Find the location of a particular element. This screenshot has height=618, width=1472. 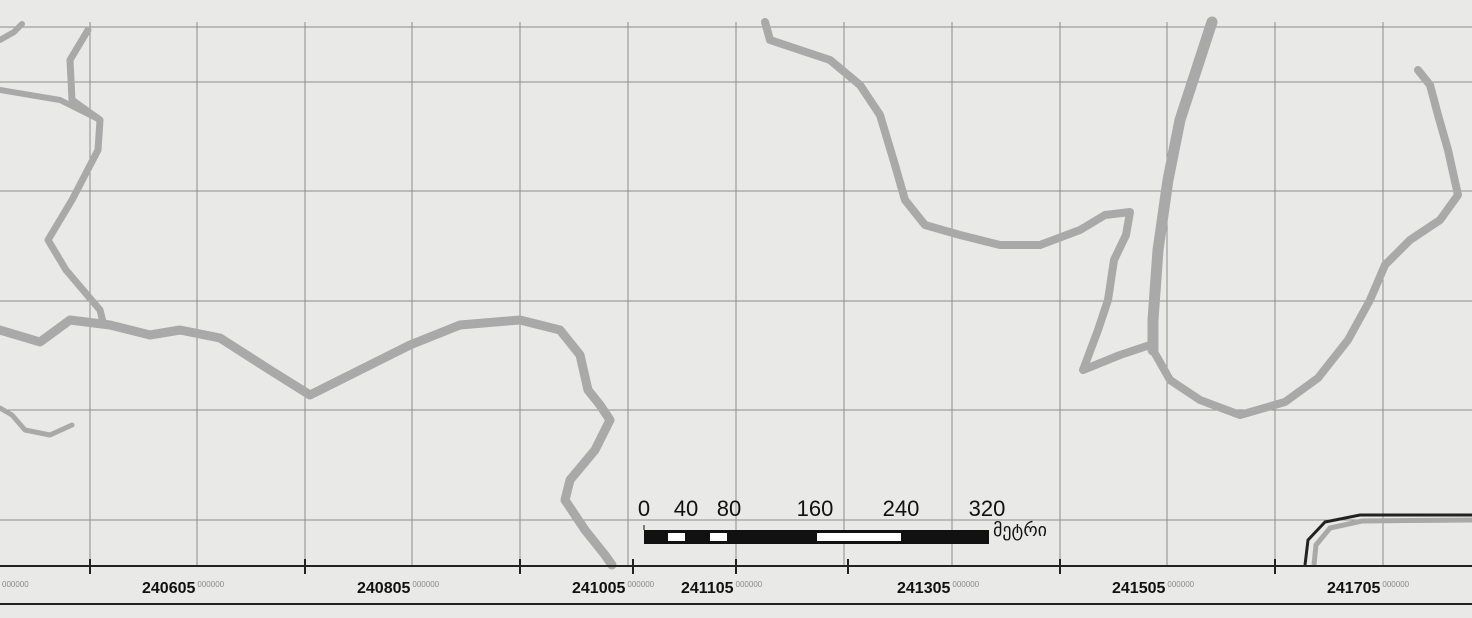

x-axis-label-241305: 241305 000000 is located at coordinates (938, 589).